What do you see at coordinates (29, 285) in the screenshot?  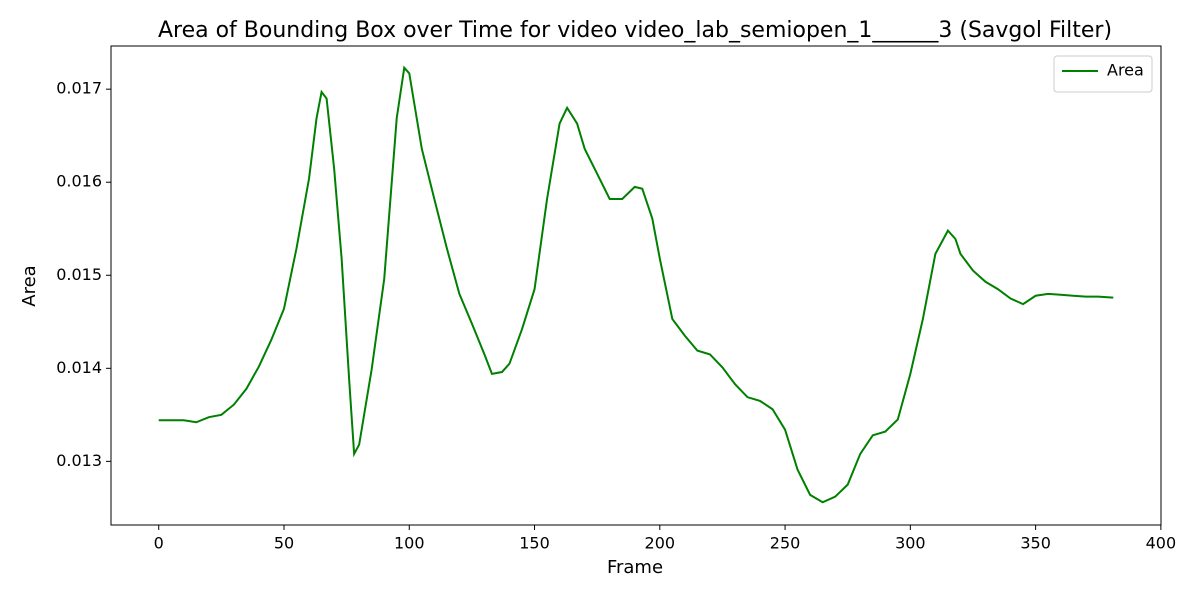 I see `y-axis-label: Area` at bounding box center [29, 285].